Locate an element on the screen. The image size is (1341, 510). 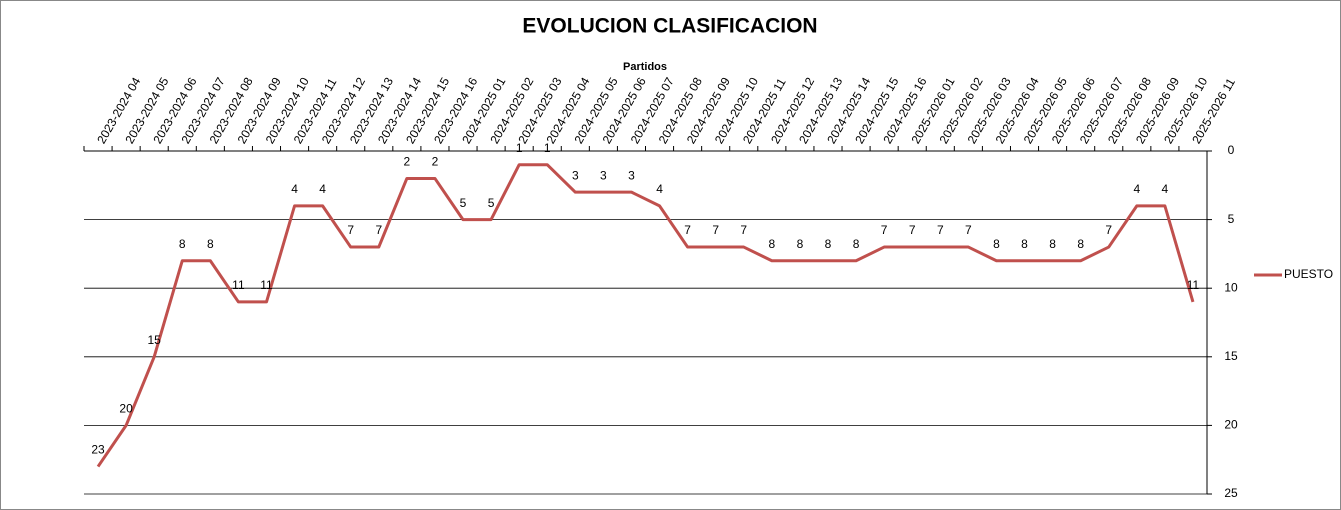
data-label: 15 is located at coordinates (155, 340).